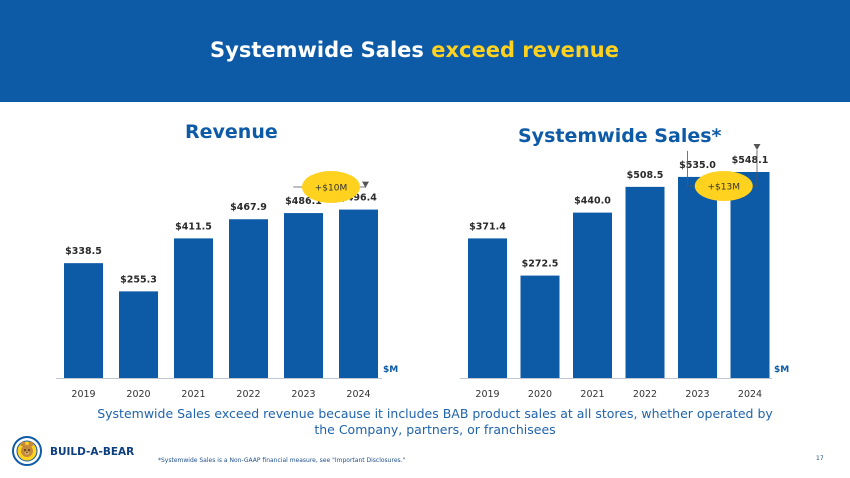 Image resolution: width=850 pixels, height=478 pixels. Describe the element at coordinates (487, 226) in the screenshot. I see `bar-value-label: $371.4` at that location.